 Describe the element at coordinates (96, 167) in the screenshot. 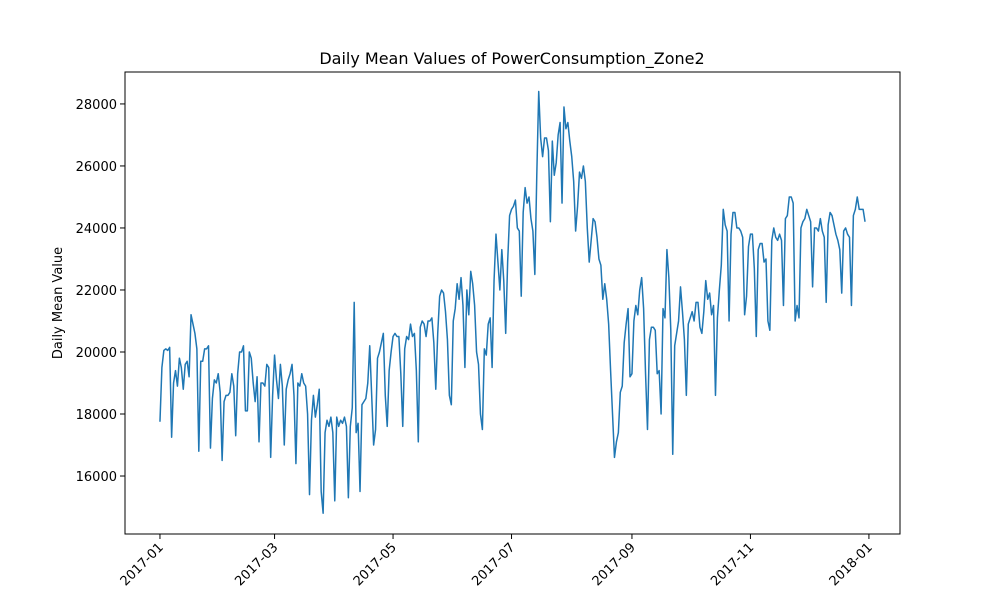

I see `y-tick-label: 26000` at that location.